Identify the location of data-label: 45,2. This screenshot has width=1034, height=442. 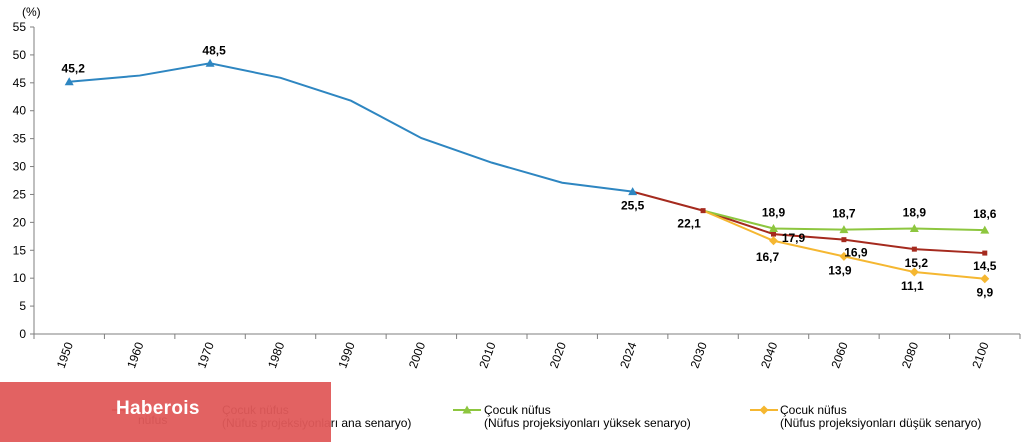
(74, 69).